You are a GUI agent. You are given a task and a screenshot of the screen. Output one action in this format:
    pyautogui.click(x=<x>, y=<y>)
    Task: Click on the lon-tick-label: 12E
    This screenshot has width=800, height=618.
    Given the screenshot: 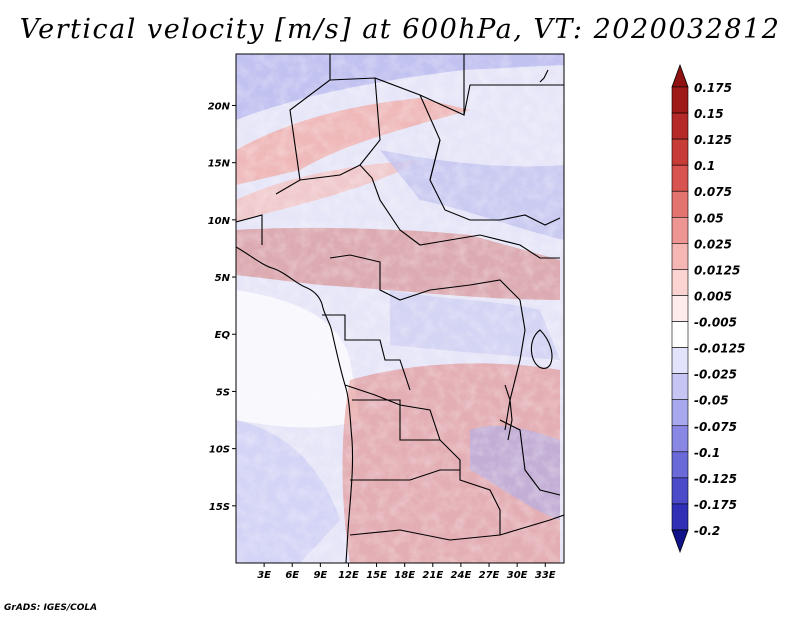 What is the action you would take?
    pyautogui.click(x=348, y=575)
    